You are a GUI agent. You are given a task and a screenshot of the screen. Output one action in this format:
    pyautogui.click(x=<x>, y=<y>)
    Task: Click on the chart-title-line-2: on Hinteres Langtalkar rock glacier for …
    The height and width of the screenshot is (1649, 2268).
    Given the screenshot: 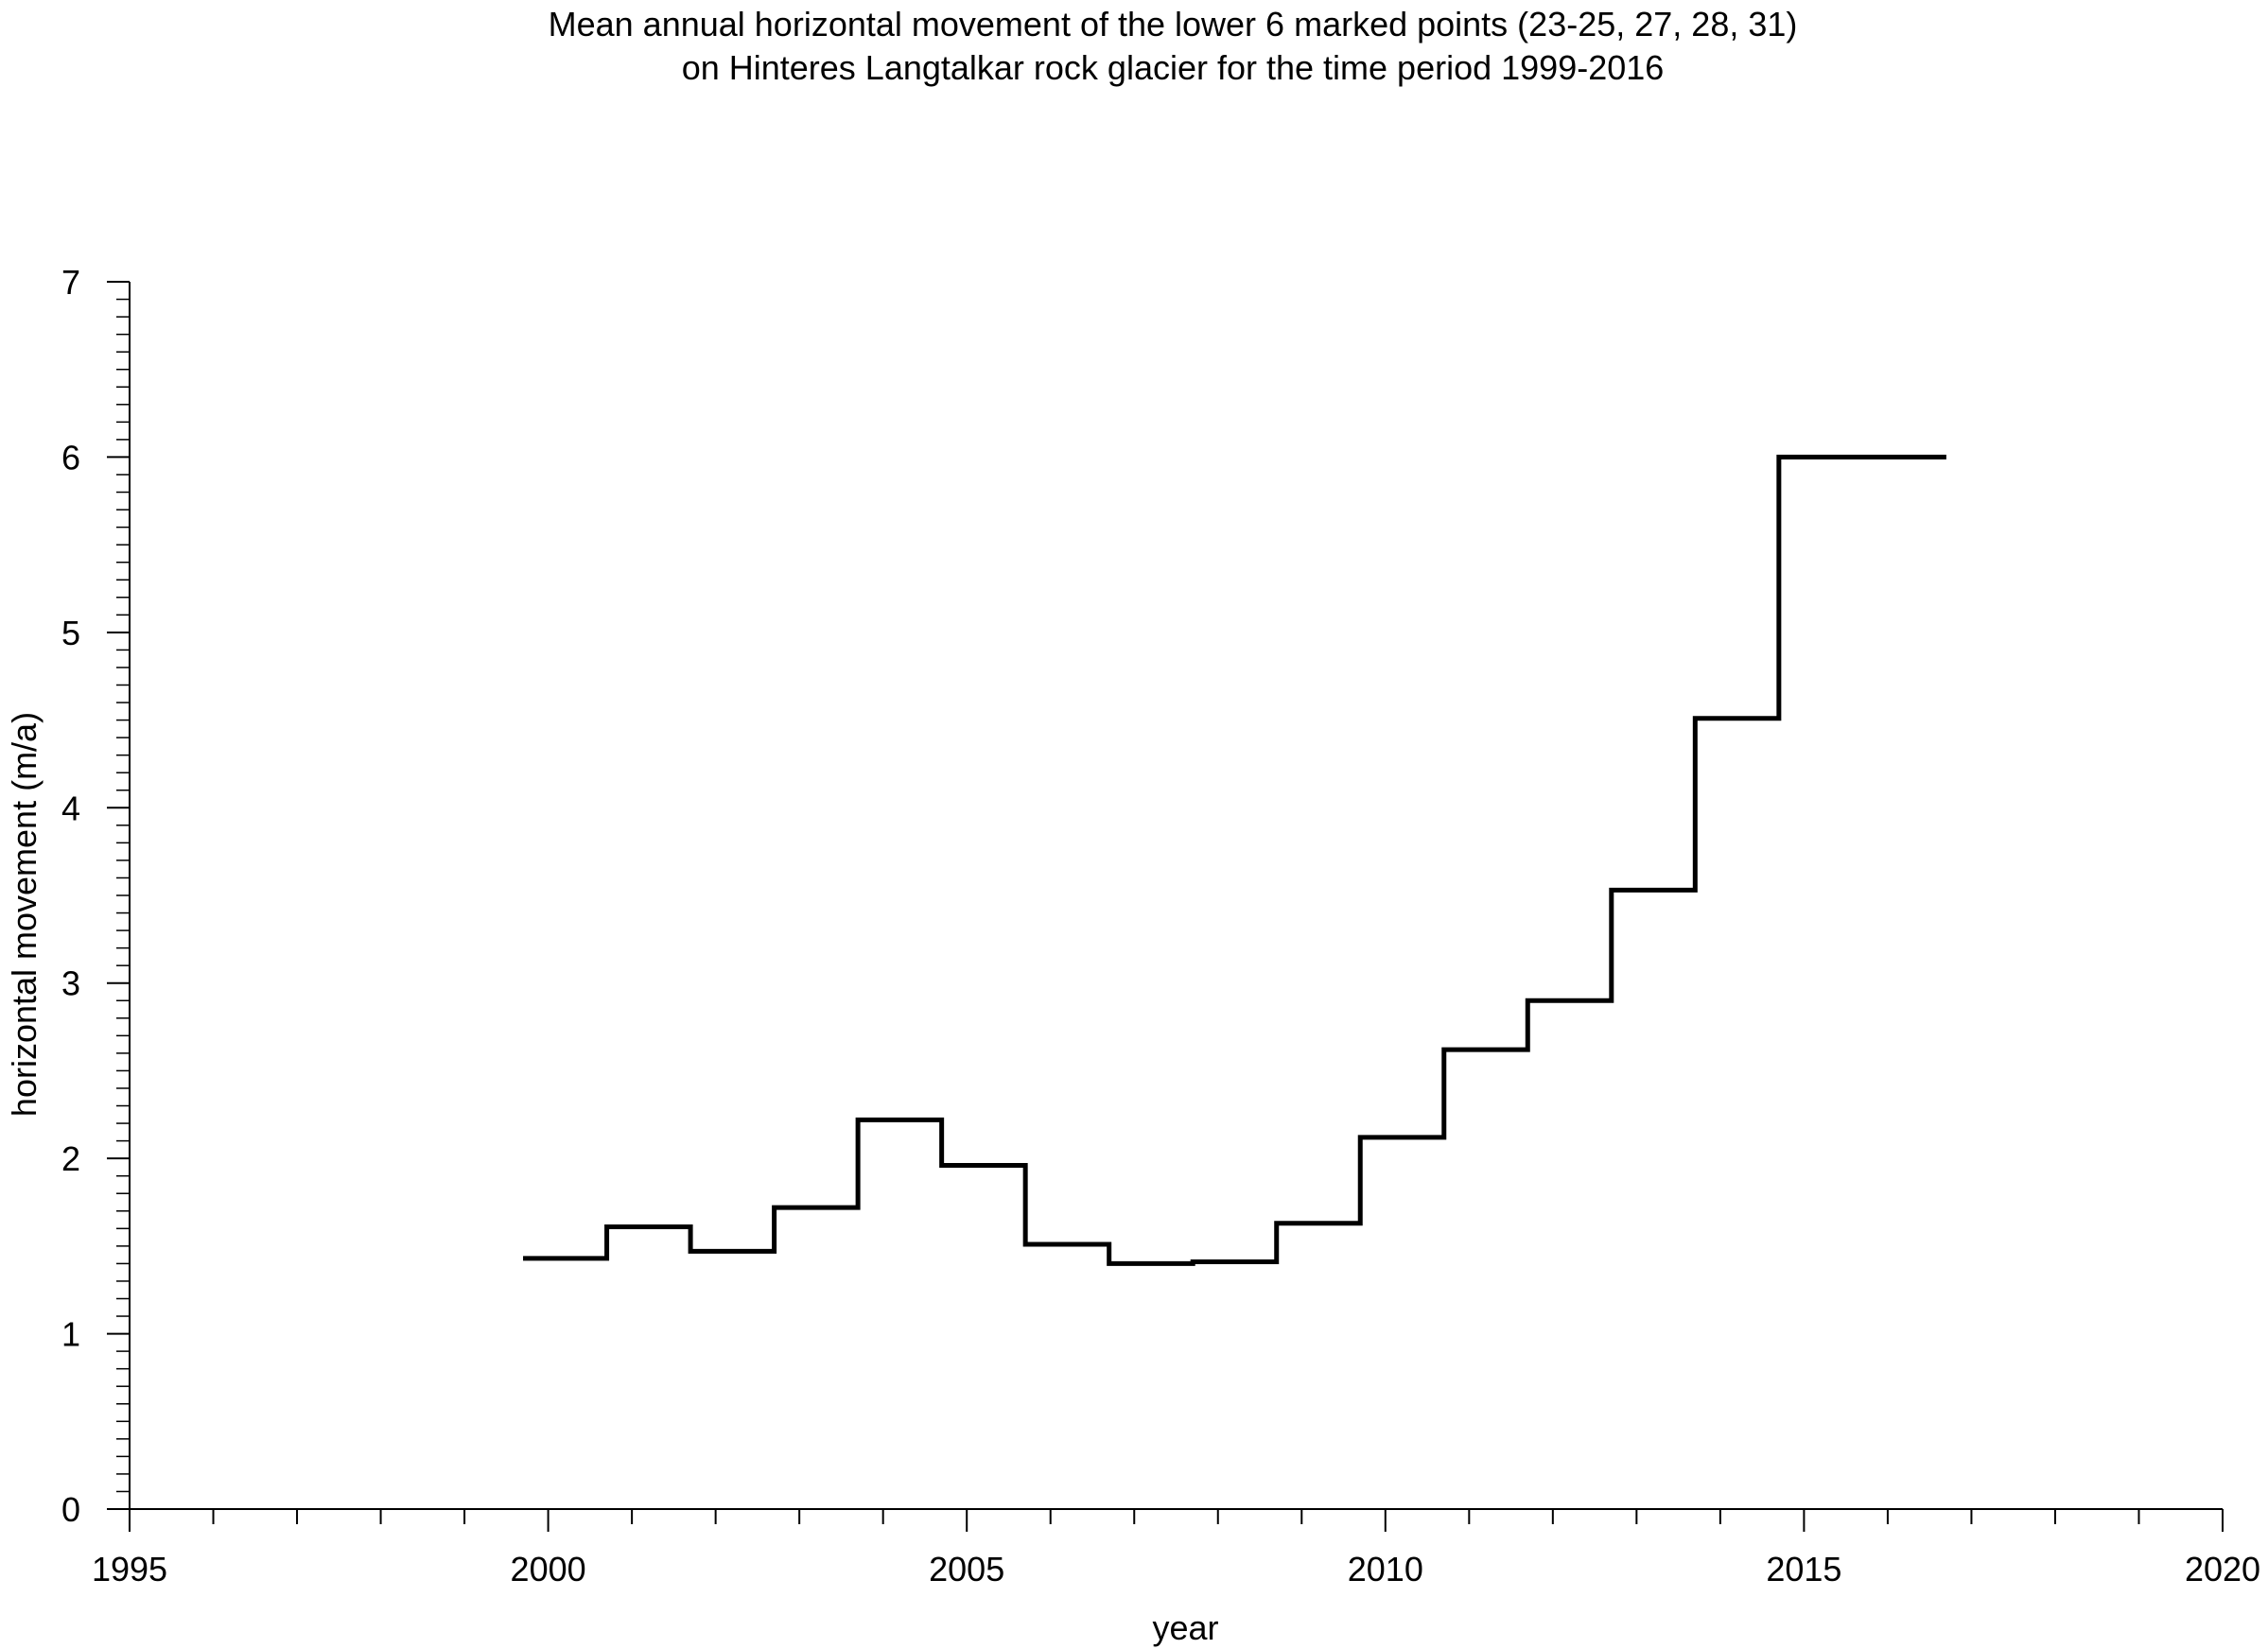 What is the action you would take?
    pyautogui.click(x=1173, y=67)
    